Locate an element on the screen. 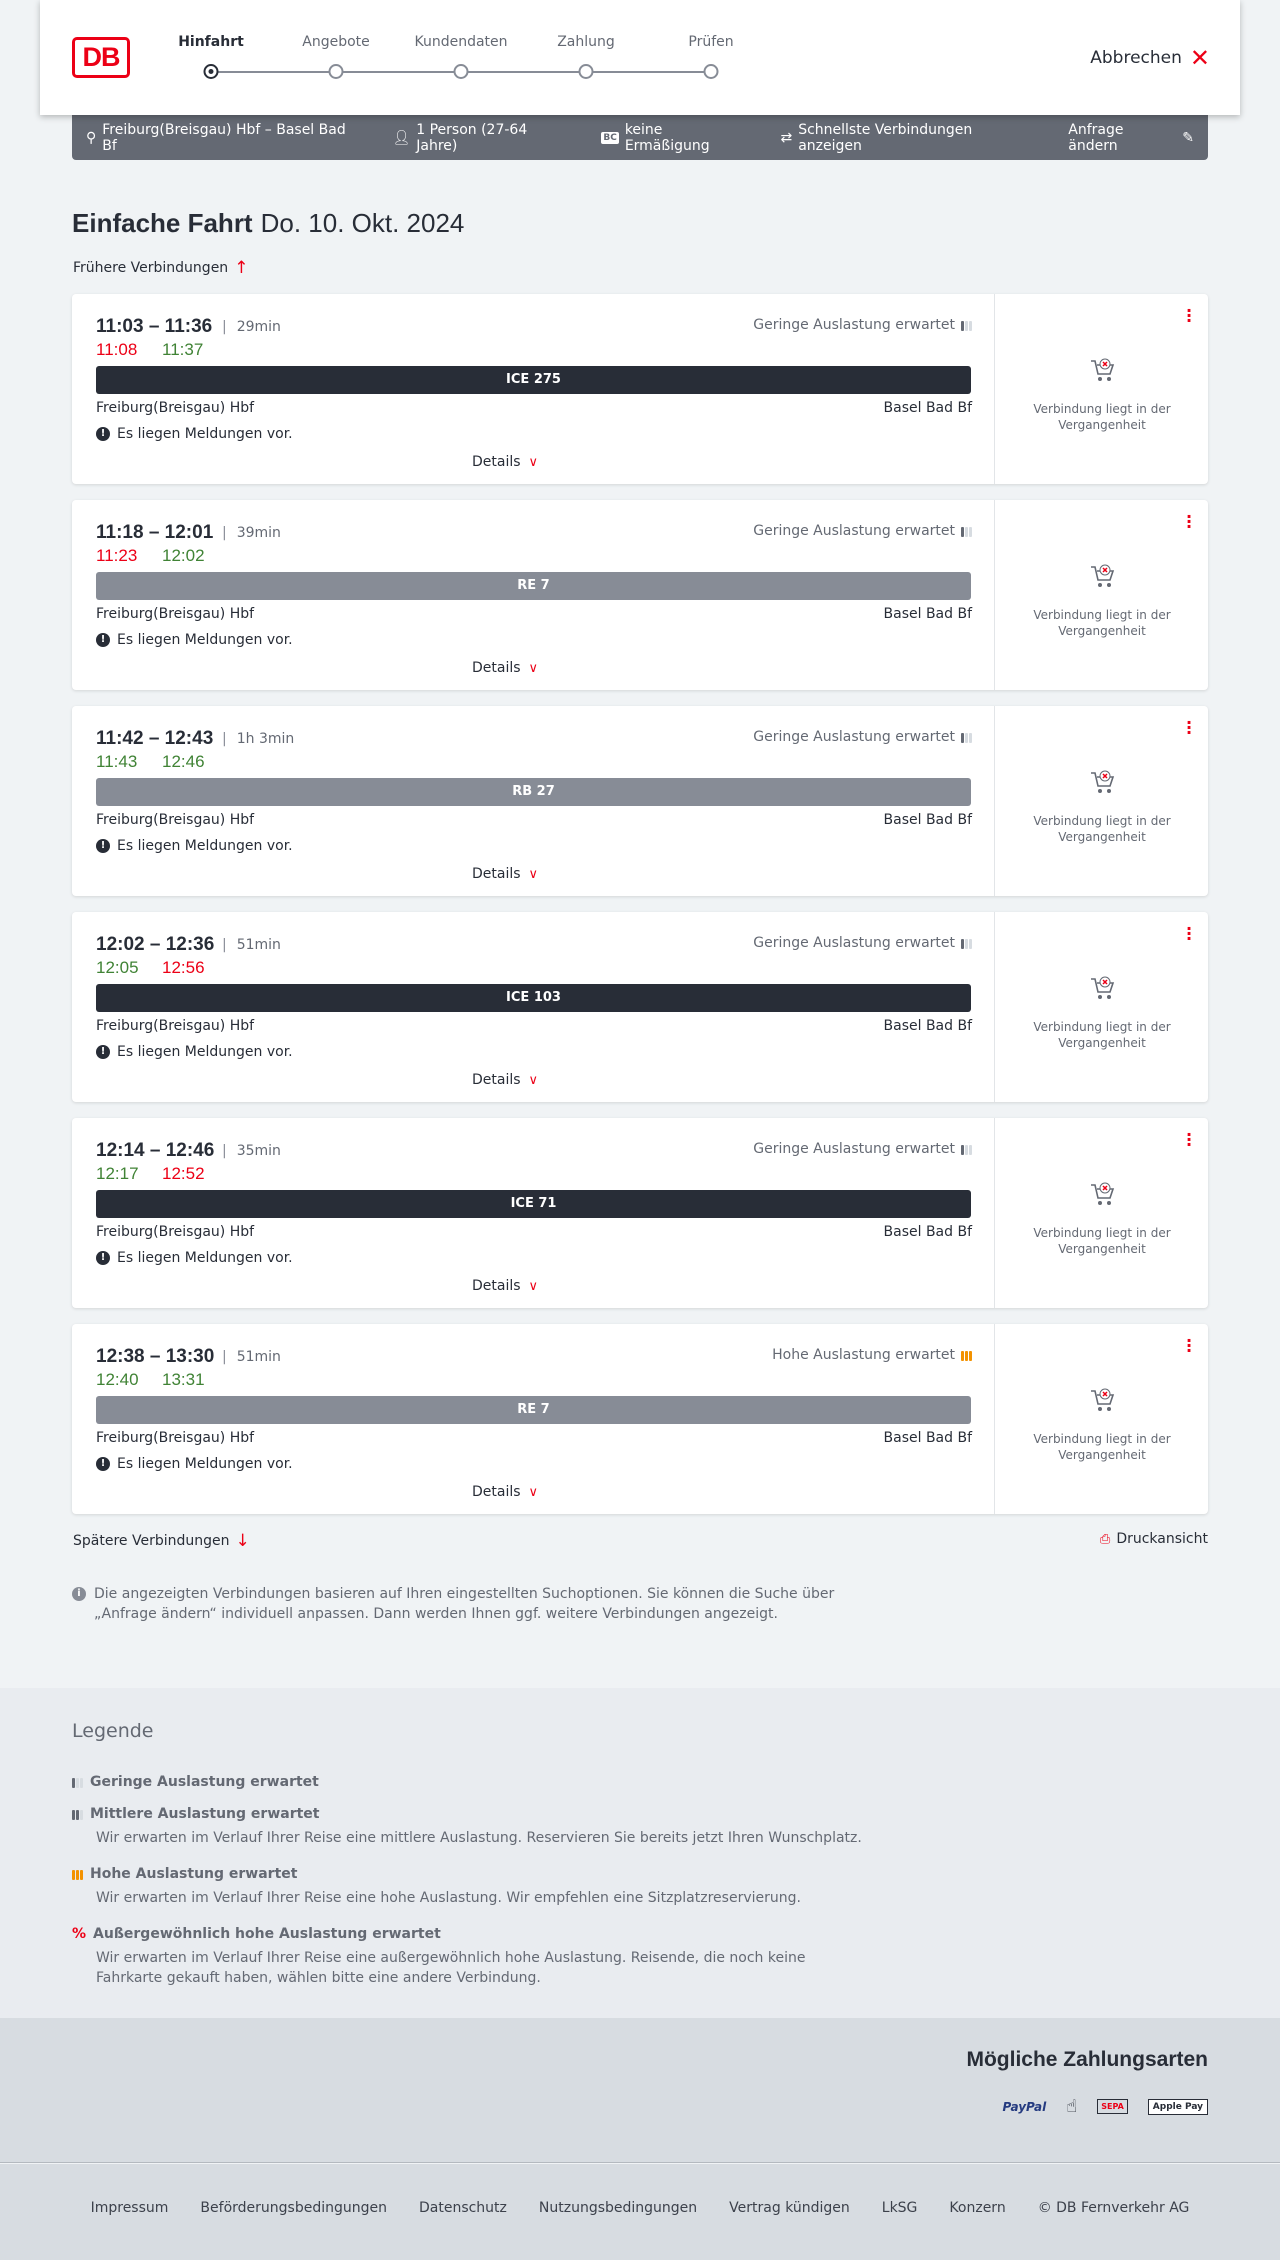 The height and width of the screenshot is (2260, 1280). realtime-departure: 11:23 is located at coordinates (117, 555).